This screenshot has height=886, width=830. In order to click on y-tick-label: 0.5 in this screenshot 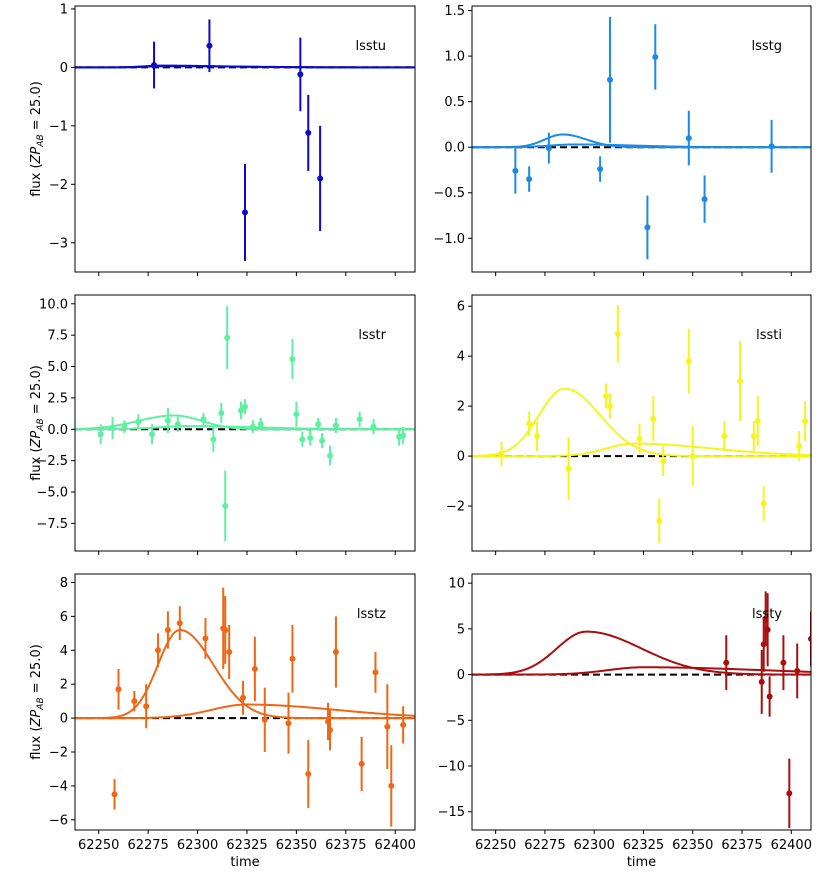, I will do `click(454, 102)`.